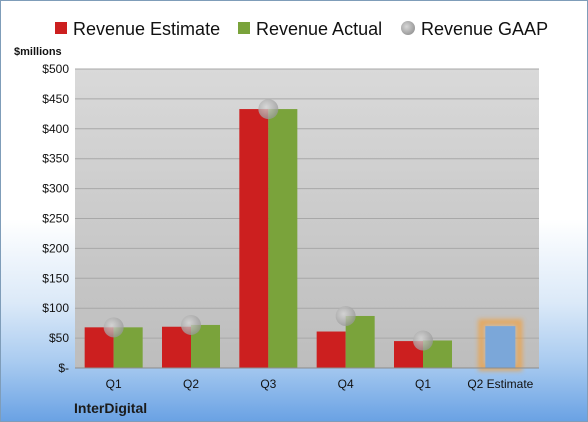 The height and width of the screenshot is (422, 588). Describe the element at coordinates (244, 28) in the screenshot. I see `legend-swatch-actual` at that location.